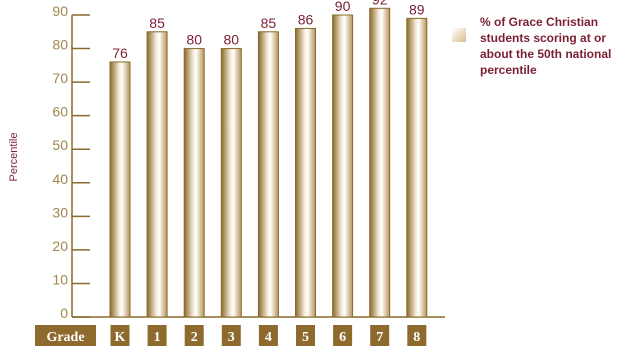 This screenshot has height=349, width=624. I want to click on x-tick-label: 4, so click(268, 337).